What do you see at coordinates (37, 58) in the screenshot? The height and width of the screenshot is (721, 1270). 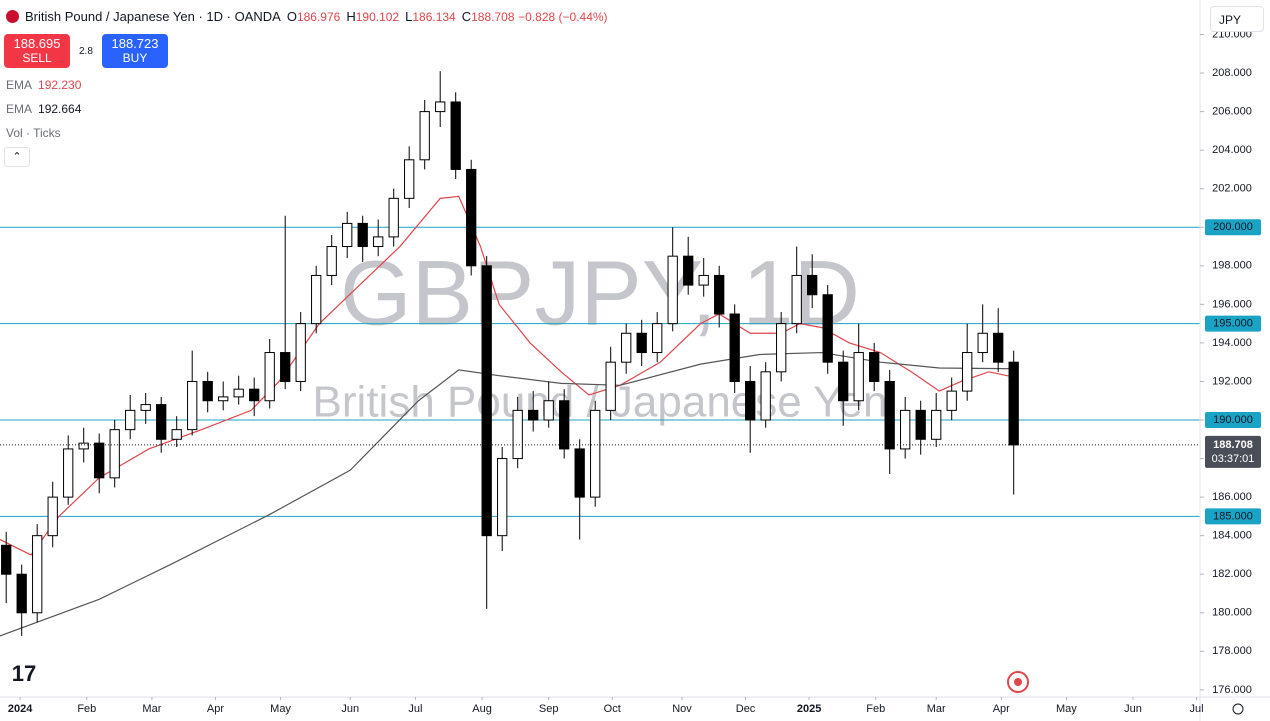 I see `sell-label: SELL` at bounding box center [37, 58].